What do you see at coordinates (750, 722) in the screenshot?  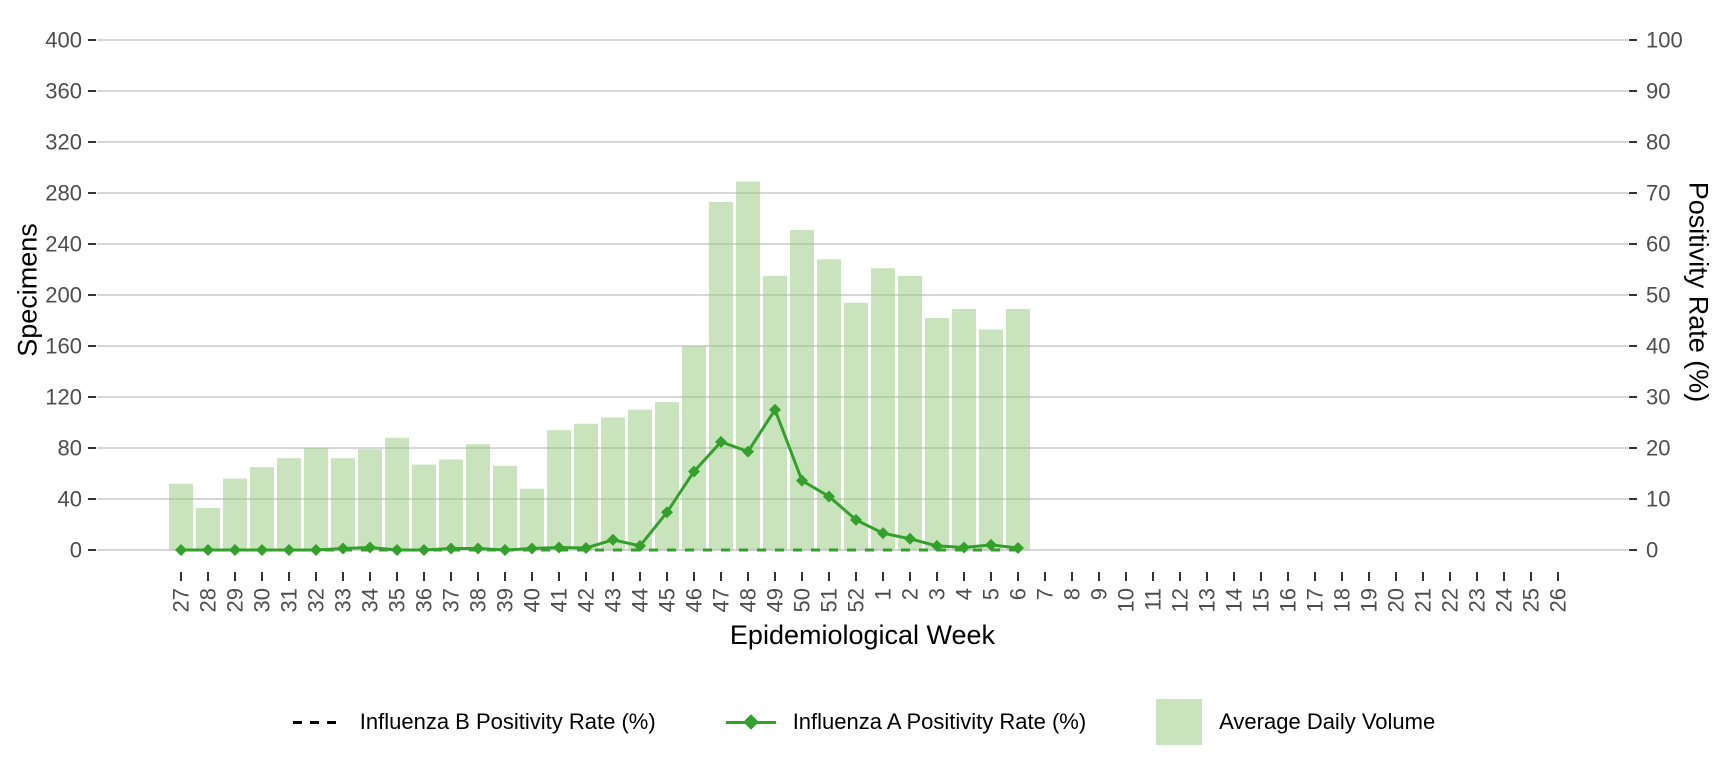 I see `point-marker-icon` at bounding box center [750, 722].